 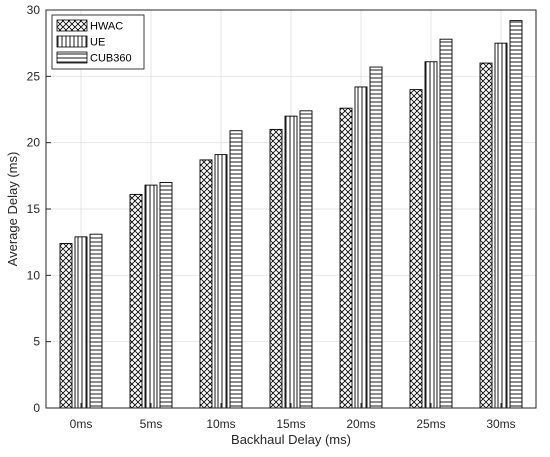 I want to click on legend: HWAC UE CUB360, so click(x=98, y=42).